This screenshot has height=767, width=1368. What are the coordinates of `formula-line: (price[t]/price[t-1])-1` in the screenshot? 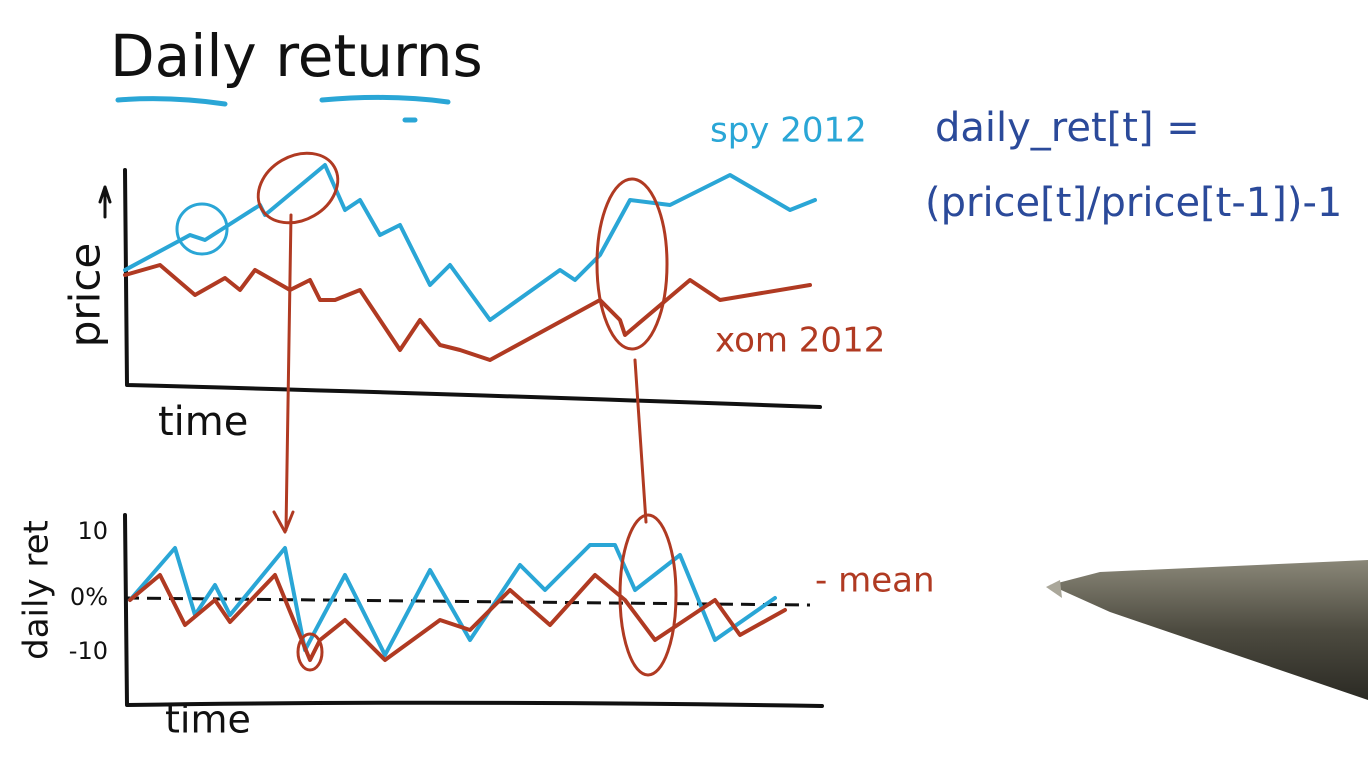 It's located at (1133, 203).